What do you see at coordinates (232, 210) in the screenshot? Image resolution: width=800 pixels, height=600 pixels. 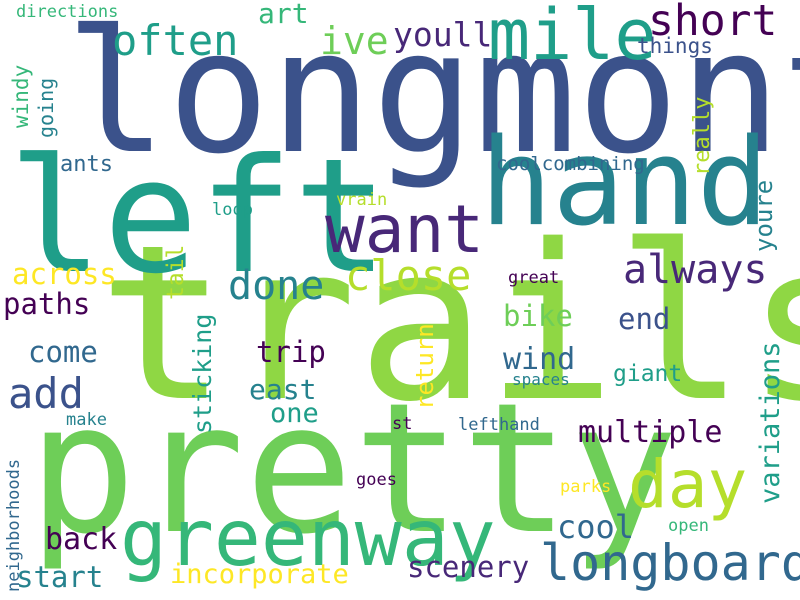 I see `word-loop: loop` at bounding box center [232, 210].